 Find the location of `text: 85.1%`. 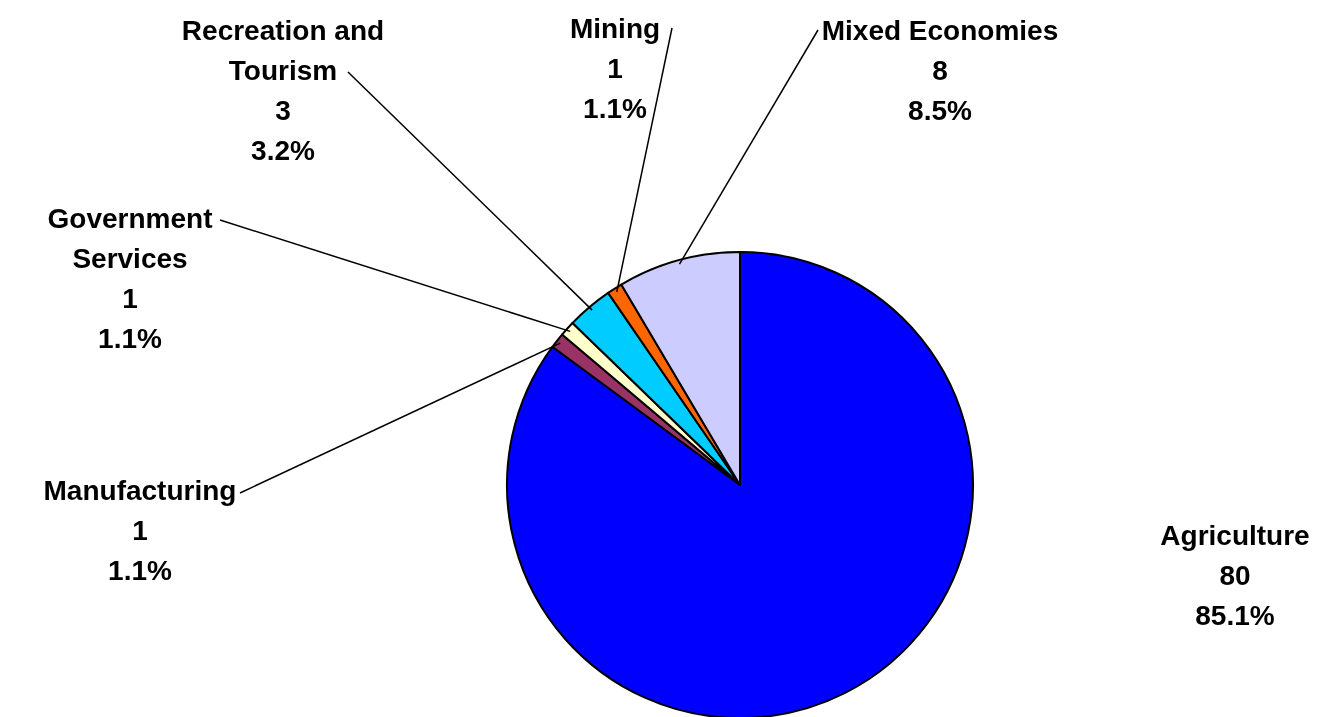

text: 85.1% is located at coordinates (1235, 615).